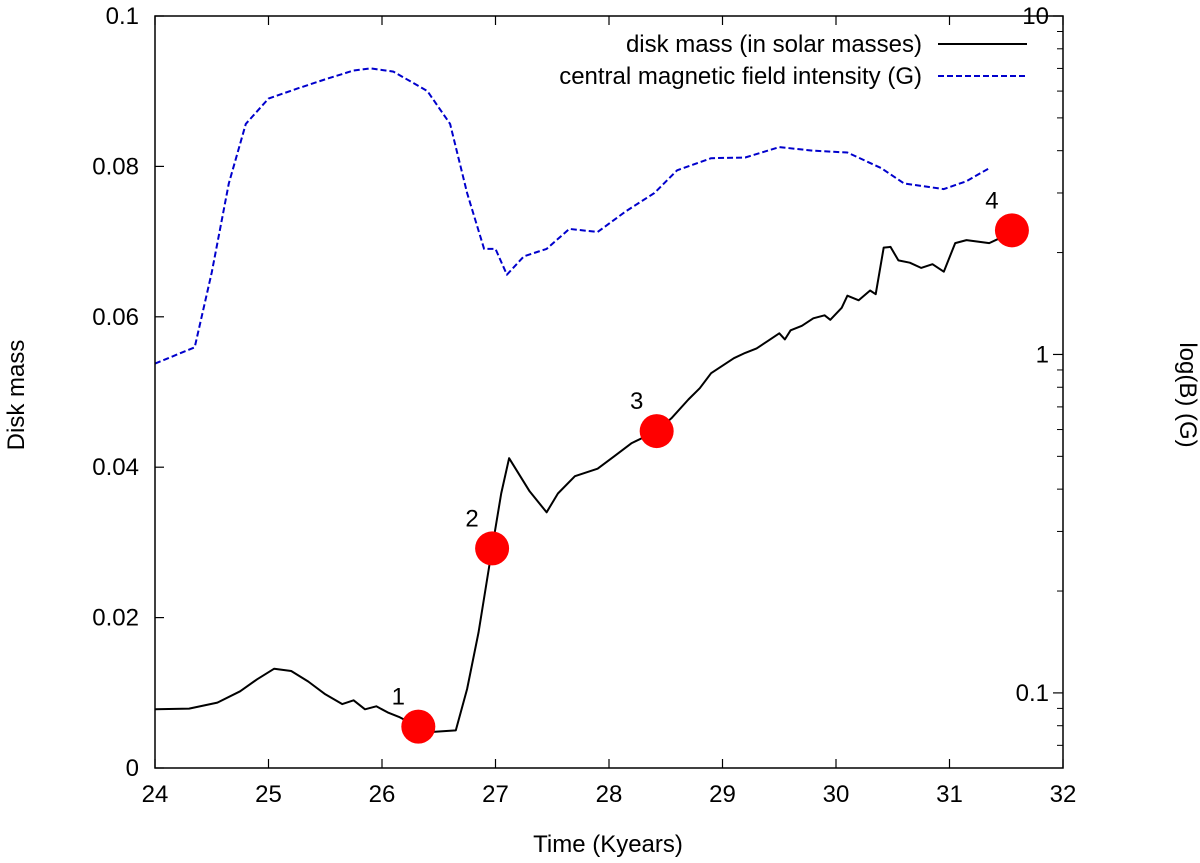 This screenshot has height=863, width=1200. Describe the element at coordinates (495, 794) in the screenshot. I see `x-tick-label: 27` at that location.